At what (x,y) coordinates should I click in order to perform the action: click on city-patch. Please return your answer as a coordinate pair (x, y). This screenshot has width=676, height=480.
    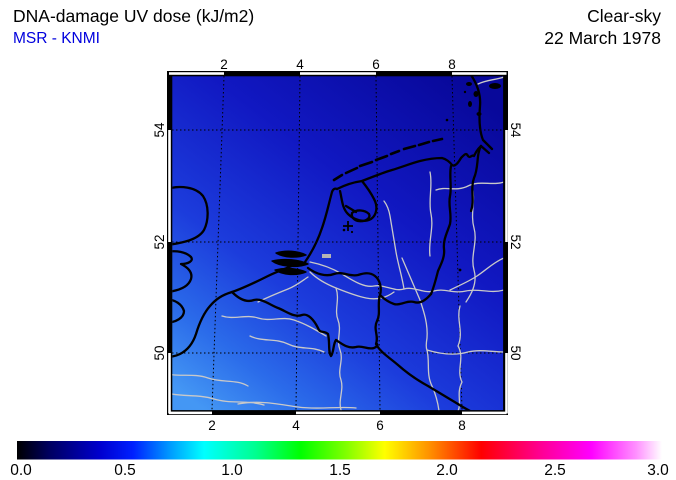
    Looking at the image, I should click on (326, 256).